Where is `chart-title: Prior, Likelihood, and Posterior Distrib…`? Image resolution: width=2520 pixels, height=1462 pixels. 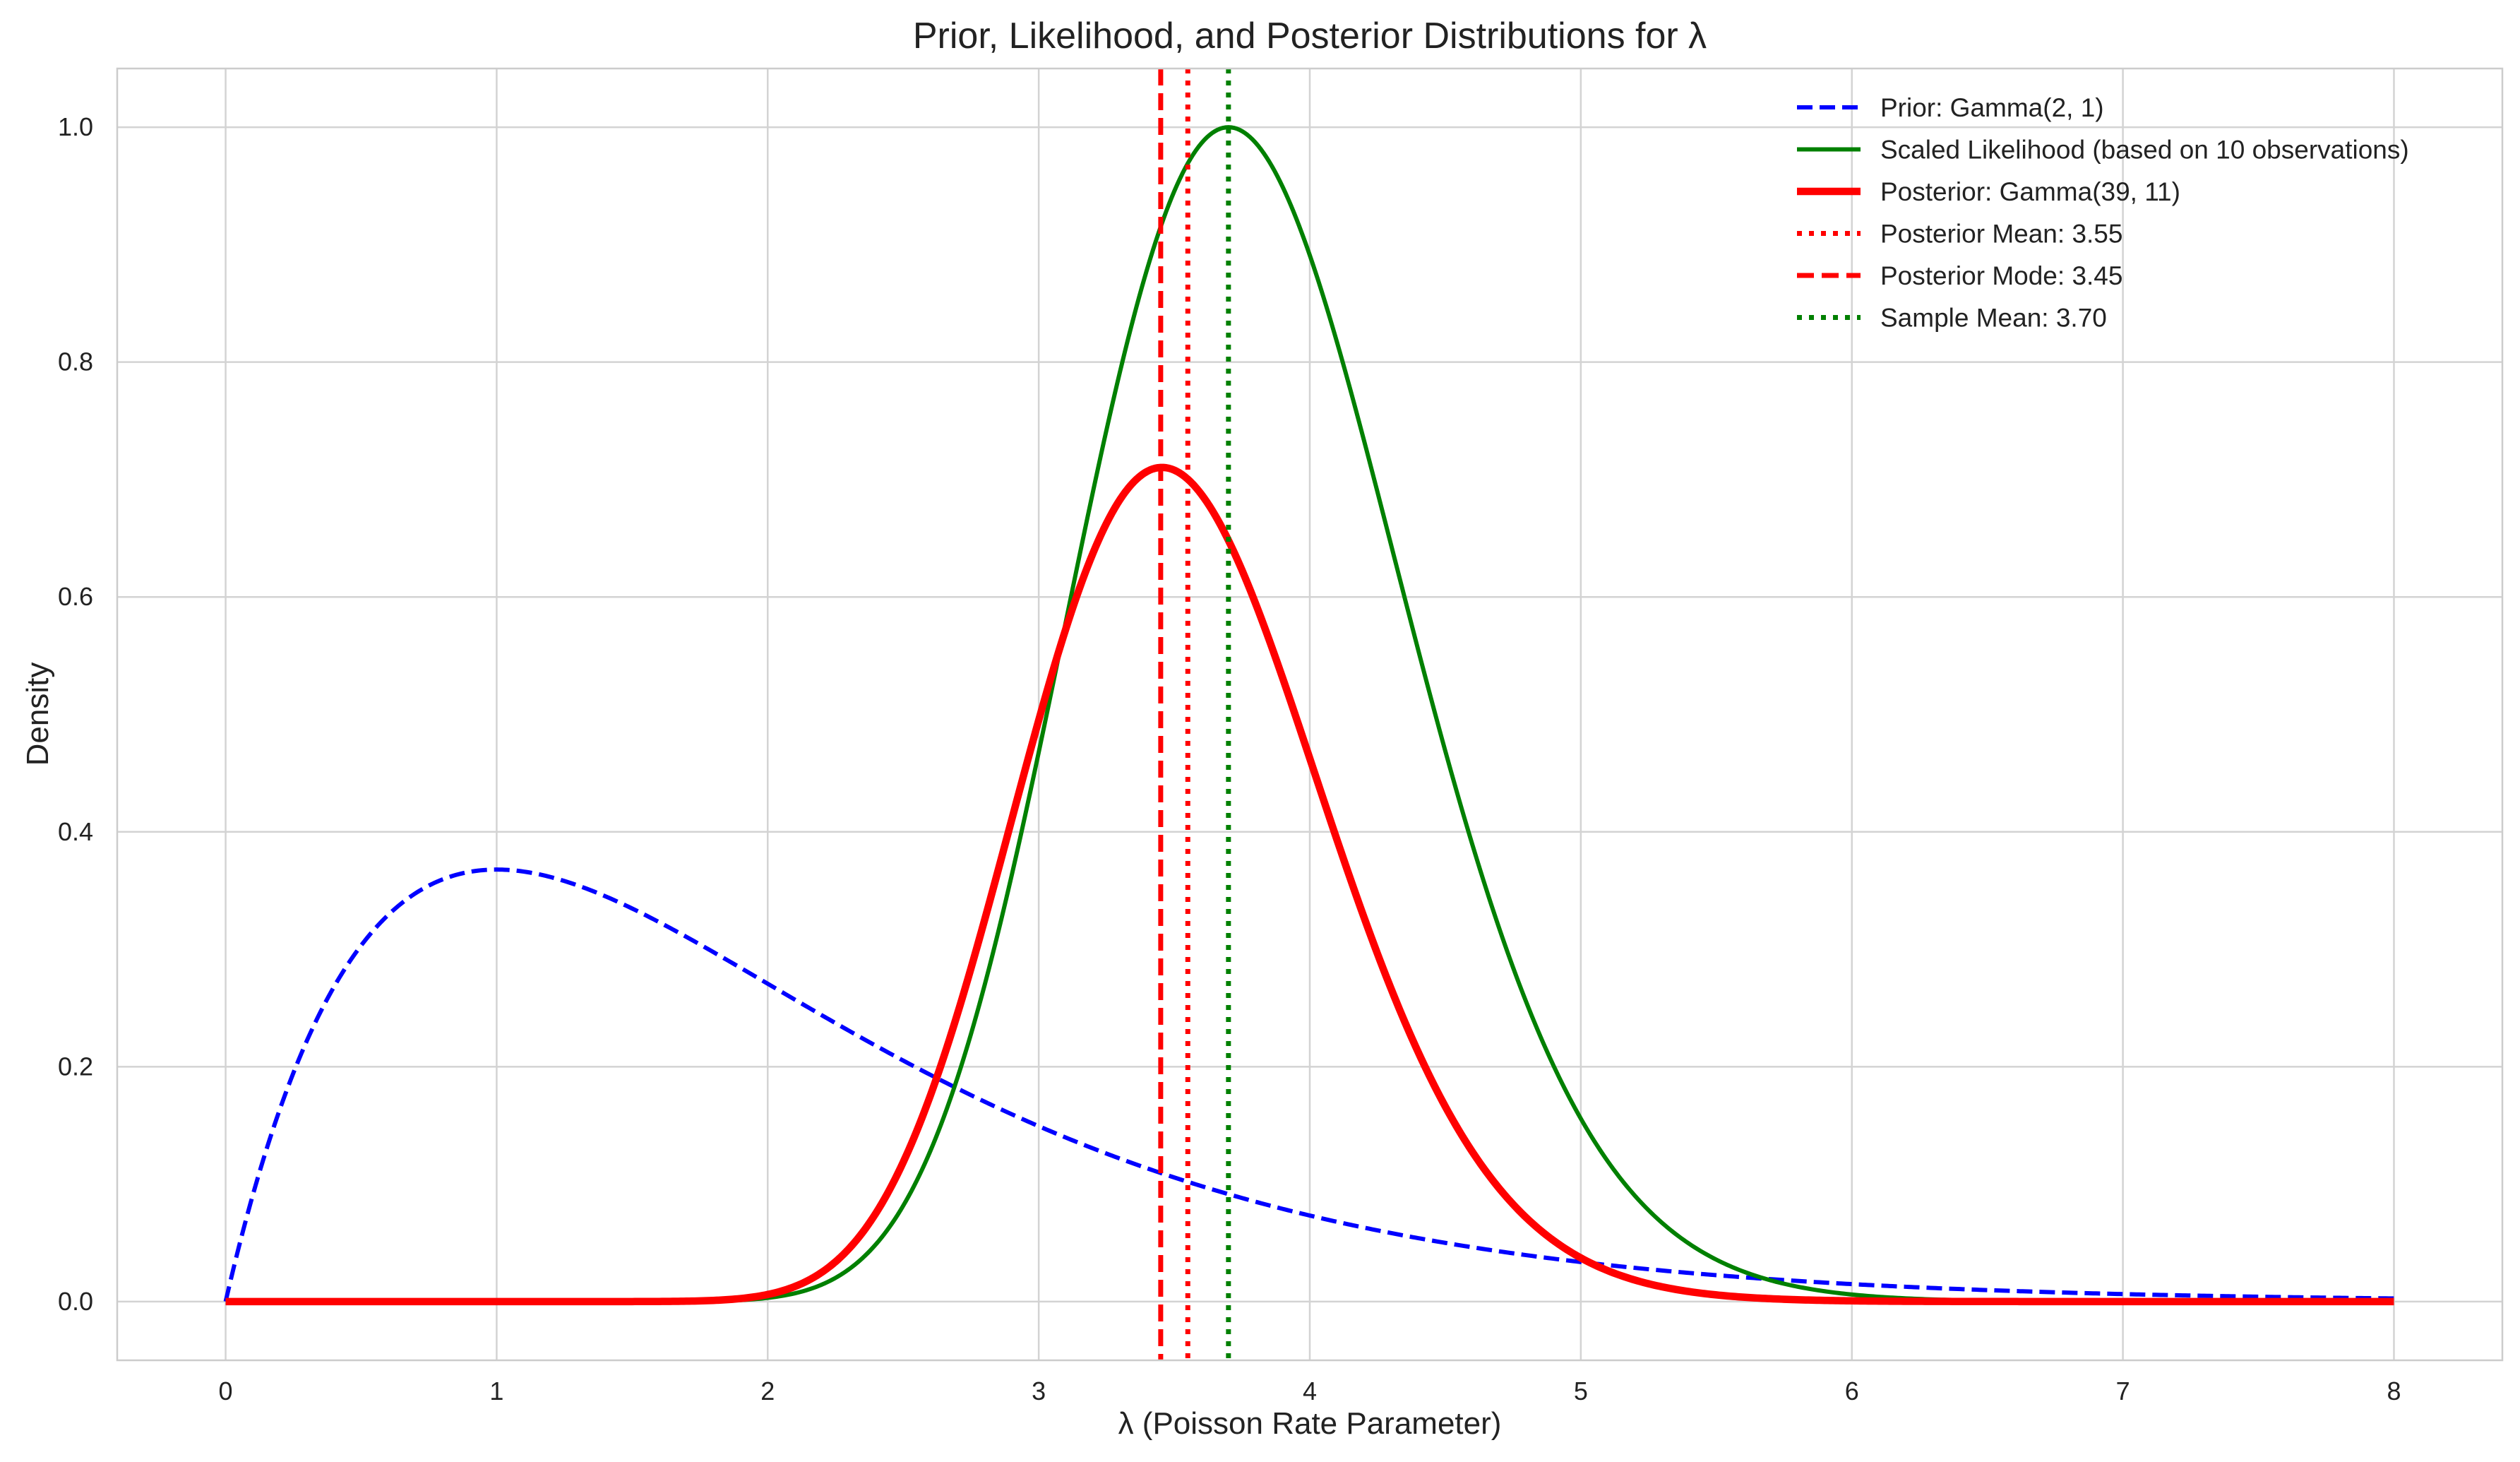
chart-title: Prior, Likelihood, and Posterior Distrib… is located at coordinates (1310, 36).